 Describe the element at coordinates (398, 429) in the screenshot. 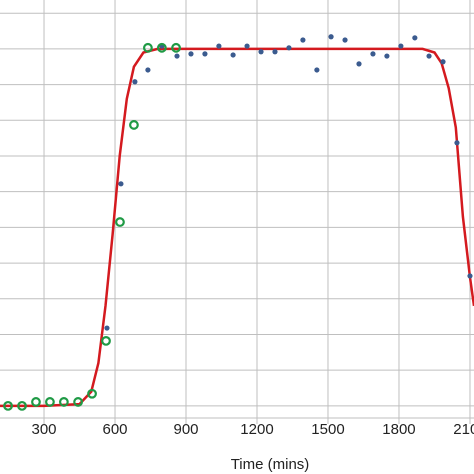

I see `x-tick-label: 1800` at that location.